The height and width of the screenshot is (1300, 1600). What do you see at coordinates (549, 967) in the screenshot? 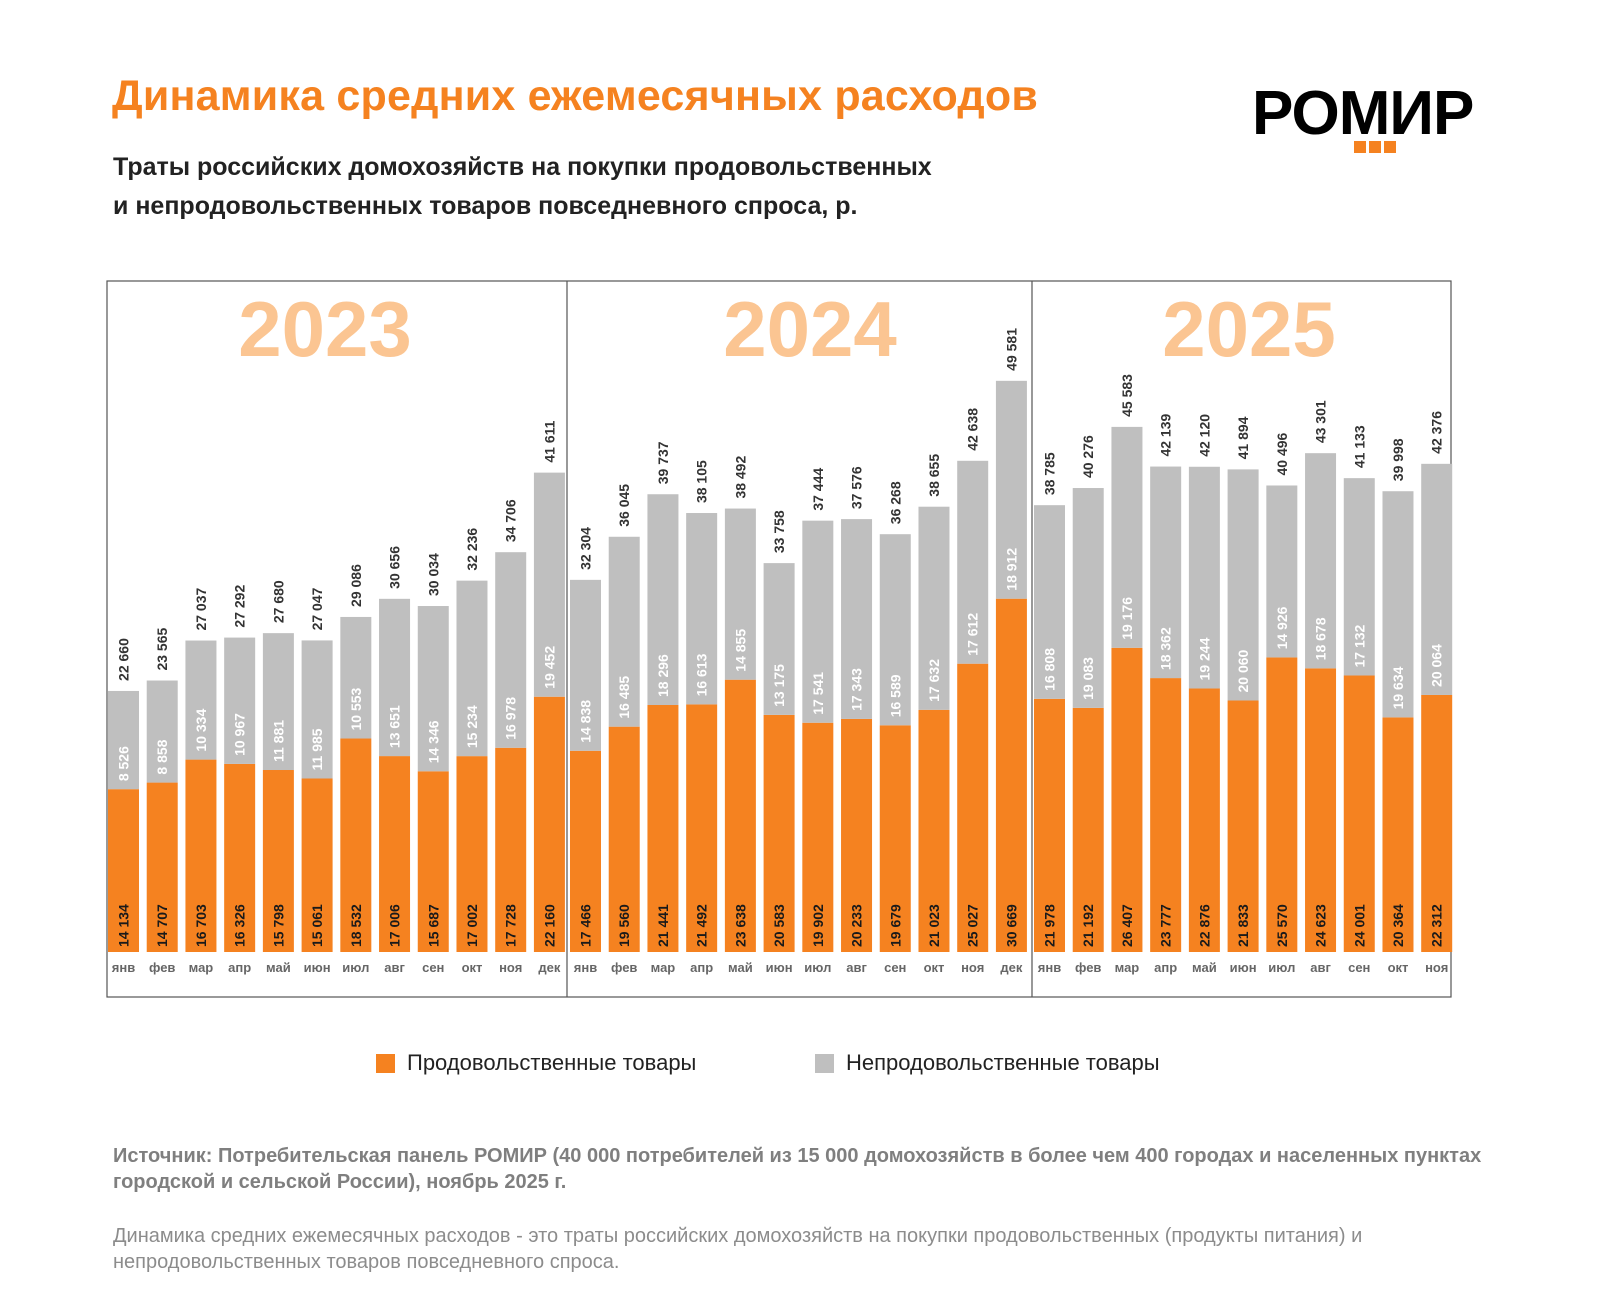
I see `tick-label-2023-12: дек` at bounding box center [549, 967].